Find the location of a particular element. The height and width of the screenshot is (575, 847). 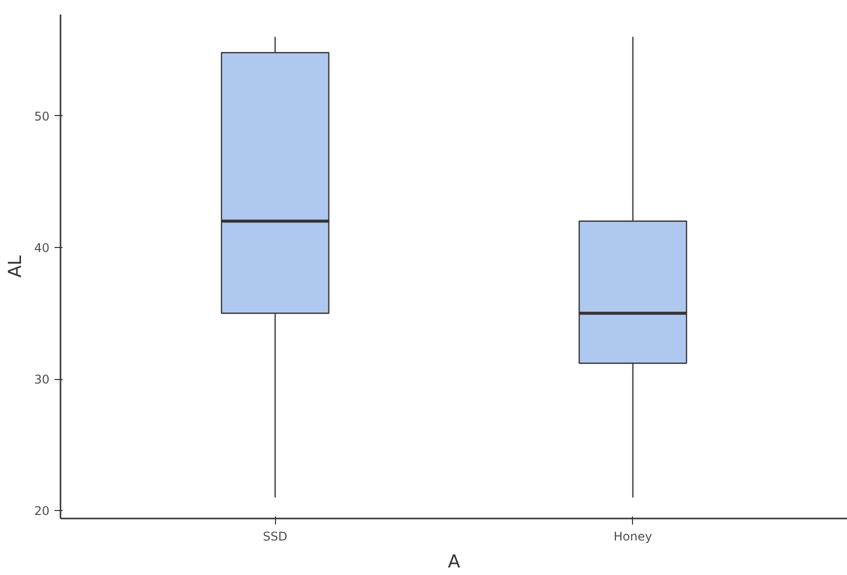

y-axis-title: AL is located at coordinates (15, 266).